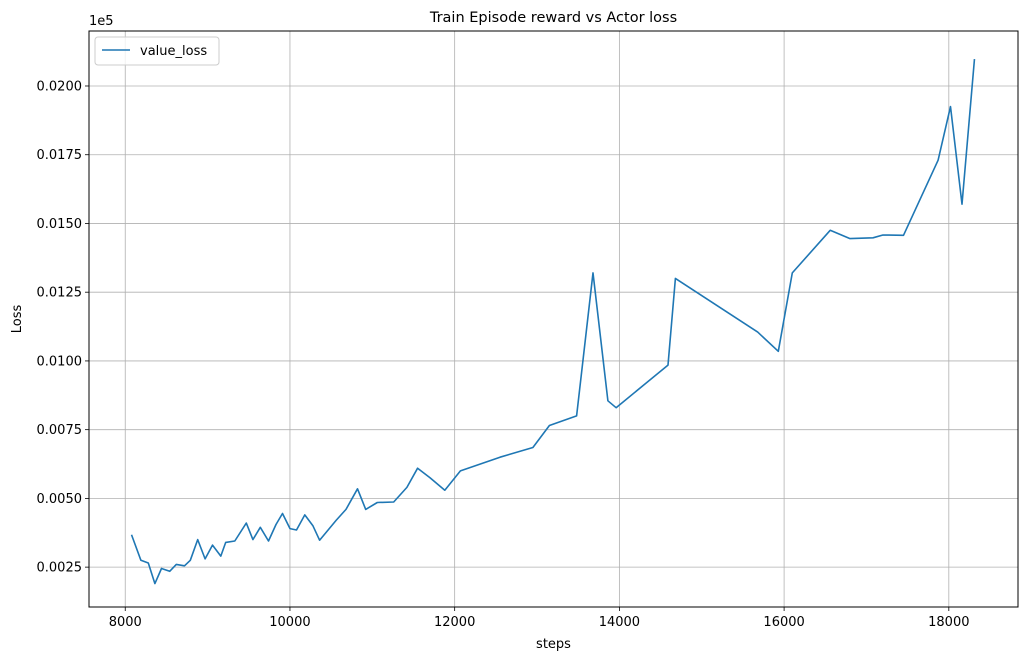 The width and height of the screenshot is (1028, 665). What do you see at coordinates (60, 430) in the screenshot?
I see `y-tick-label: 0.0075` at bounding box center [60, 430].